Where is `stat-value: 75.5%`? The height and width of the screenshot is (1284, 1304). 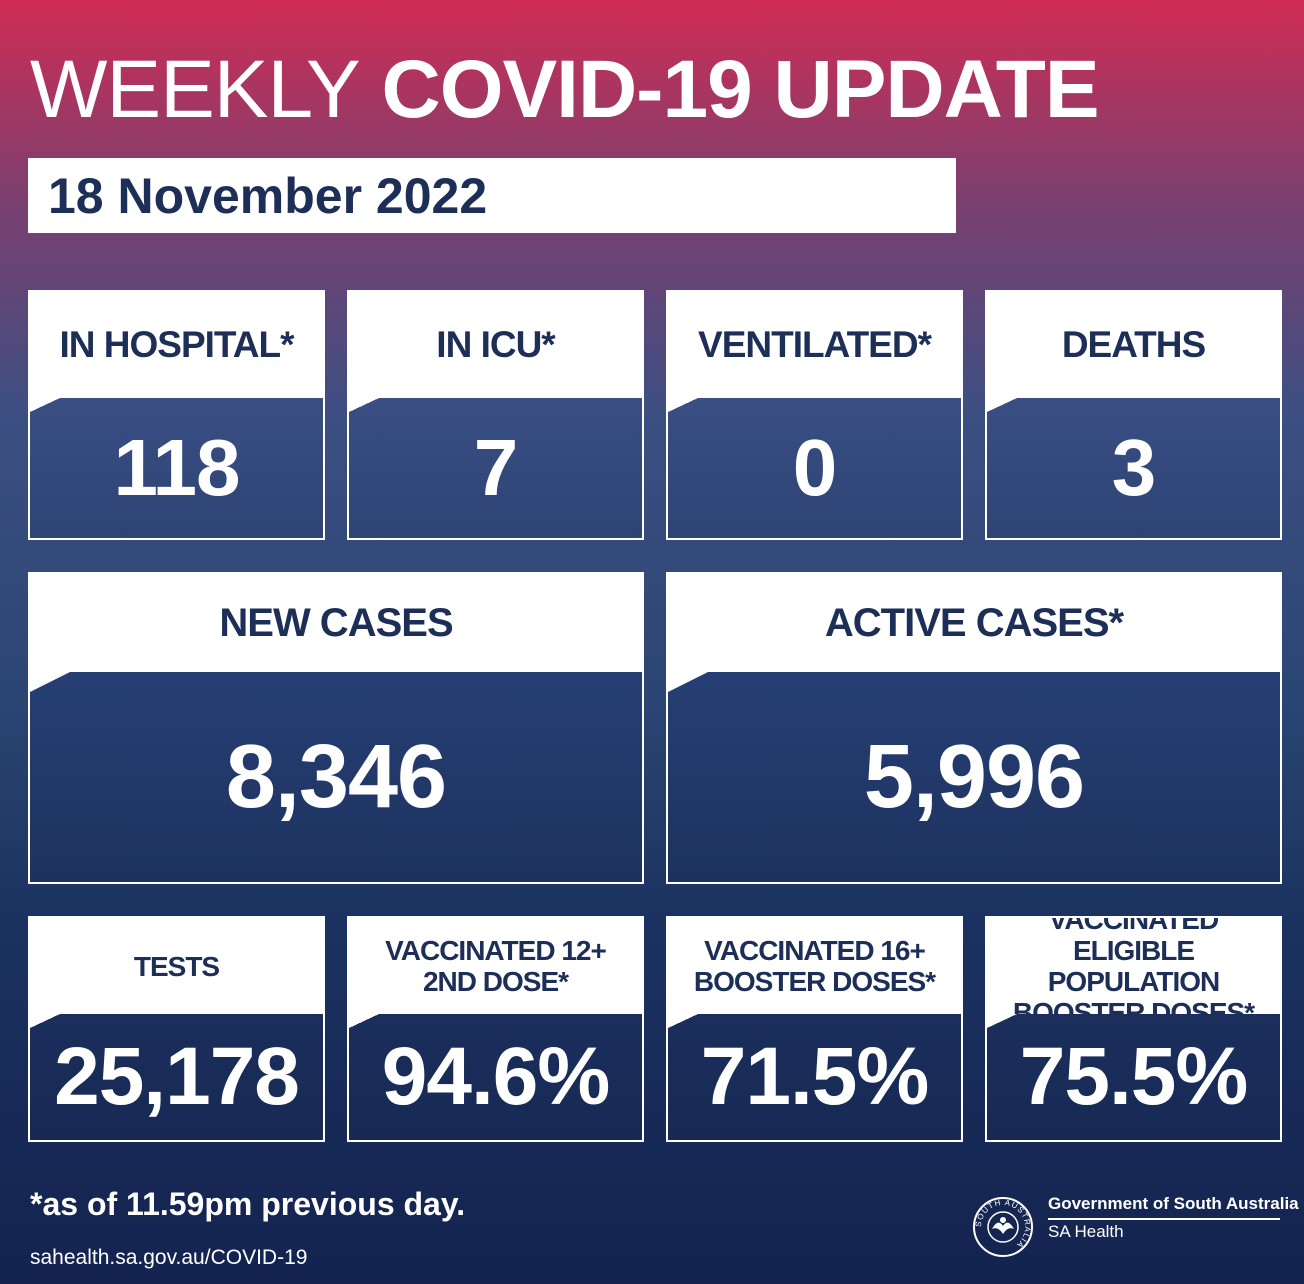
stat-value: 75.5% is located at coordinates (1133, 1077).